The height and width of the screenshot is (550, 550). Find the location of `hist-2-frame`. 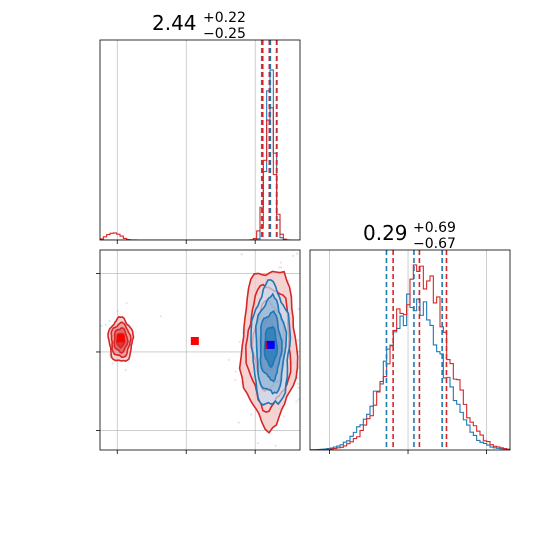

hist-2-frame is located at coordinates (410, 350).